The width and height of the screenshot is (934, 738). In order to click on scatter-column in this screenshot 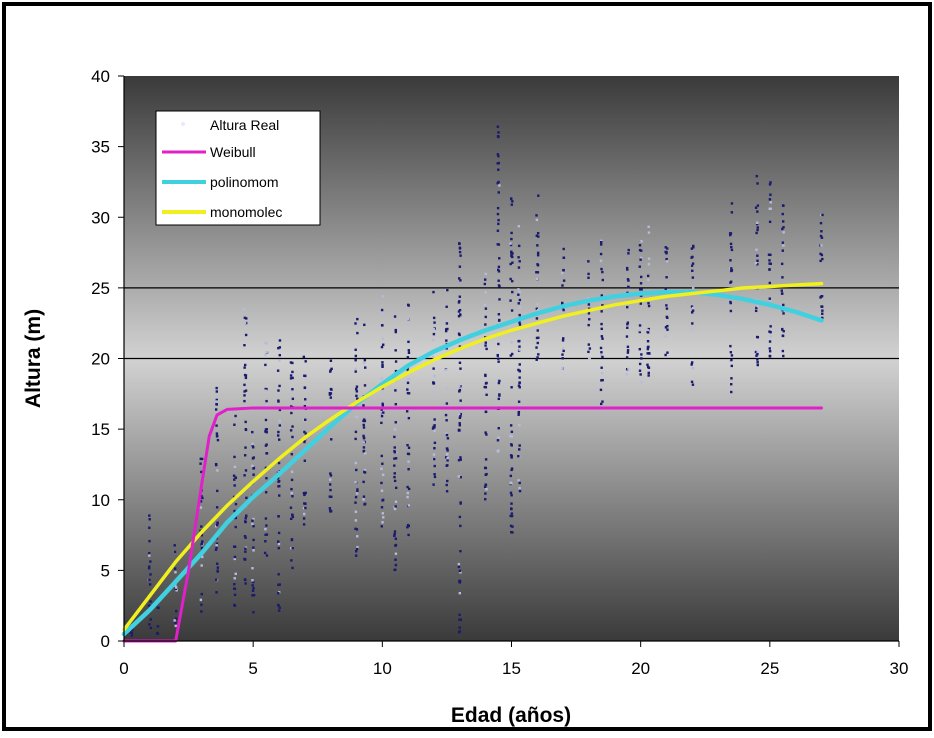, I will do `click(245, 446)`.